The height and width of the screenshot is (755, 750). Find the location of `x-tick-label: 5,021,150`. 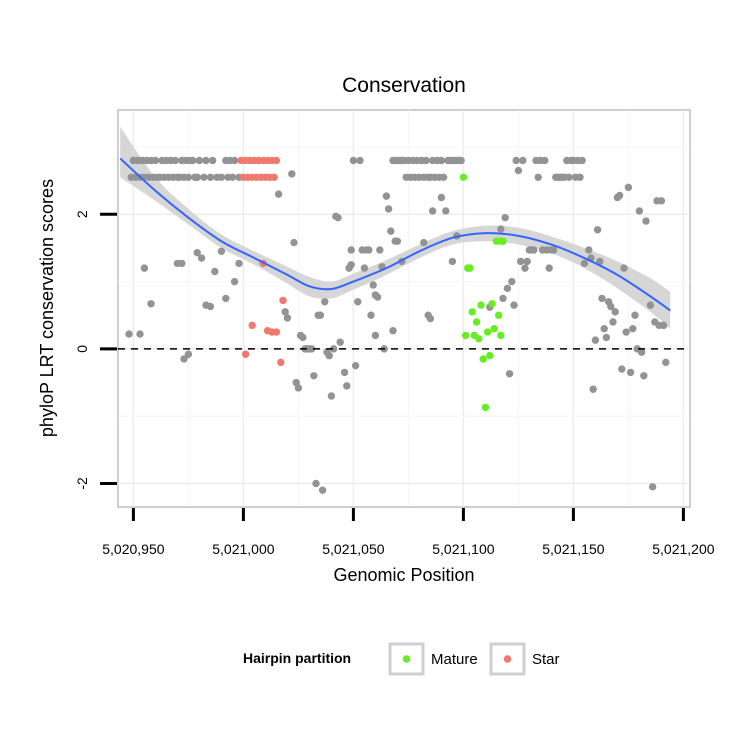

x-tick-label: 5,021,150 is located at coordinates (573, 549).